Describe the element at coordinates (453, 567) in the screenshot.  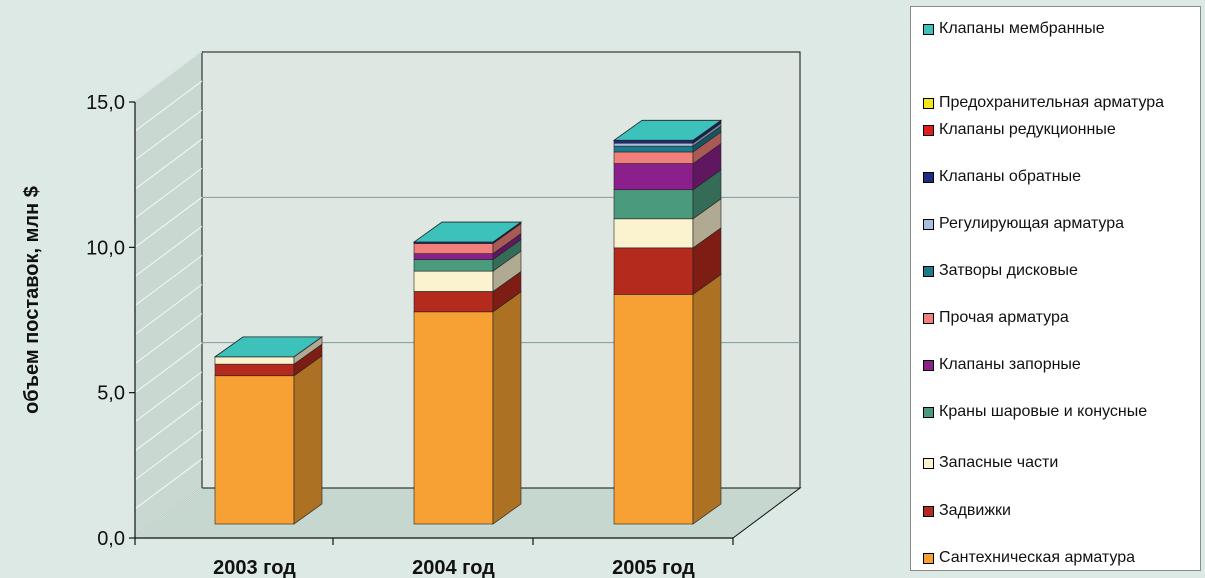
I see `x-tick-label: 2004 год` at that location.